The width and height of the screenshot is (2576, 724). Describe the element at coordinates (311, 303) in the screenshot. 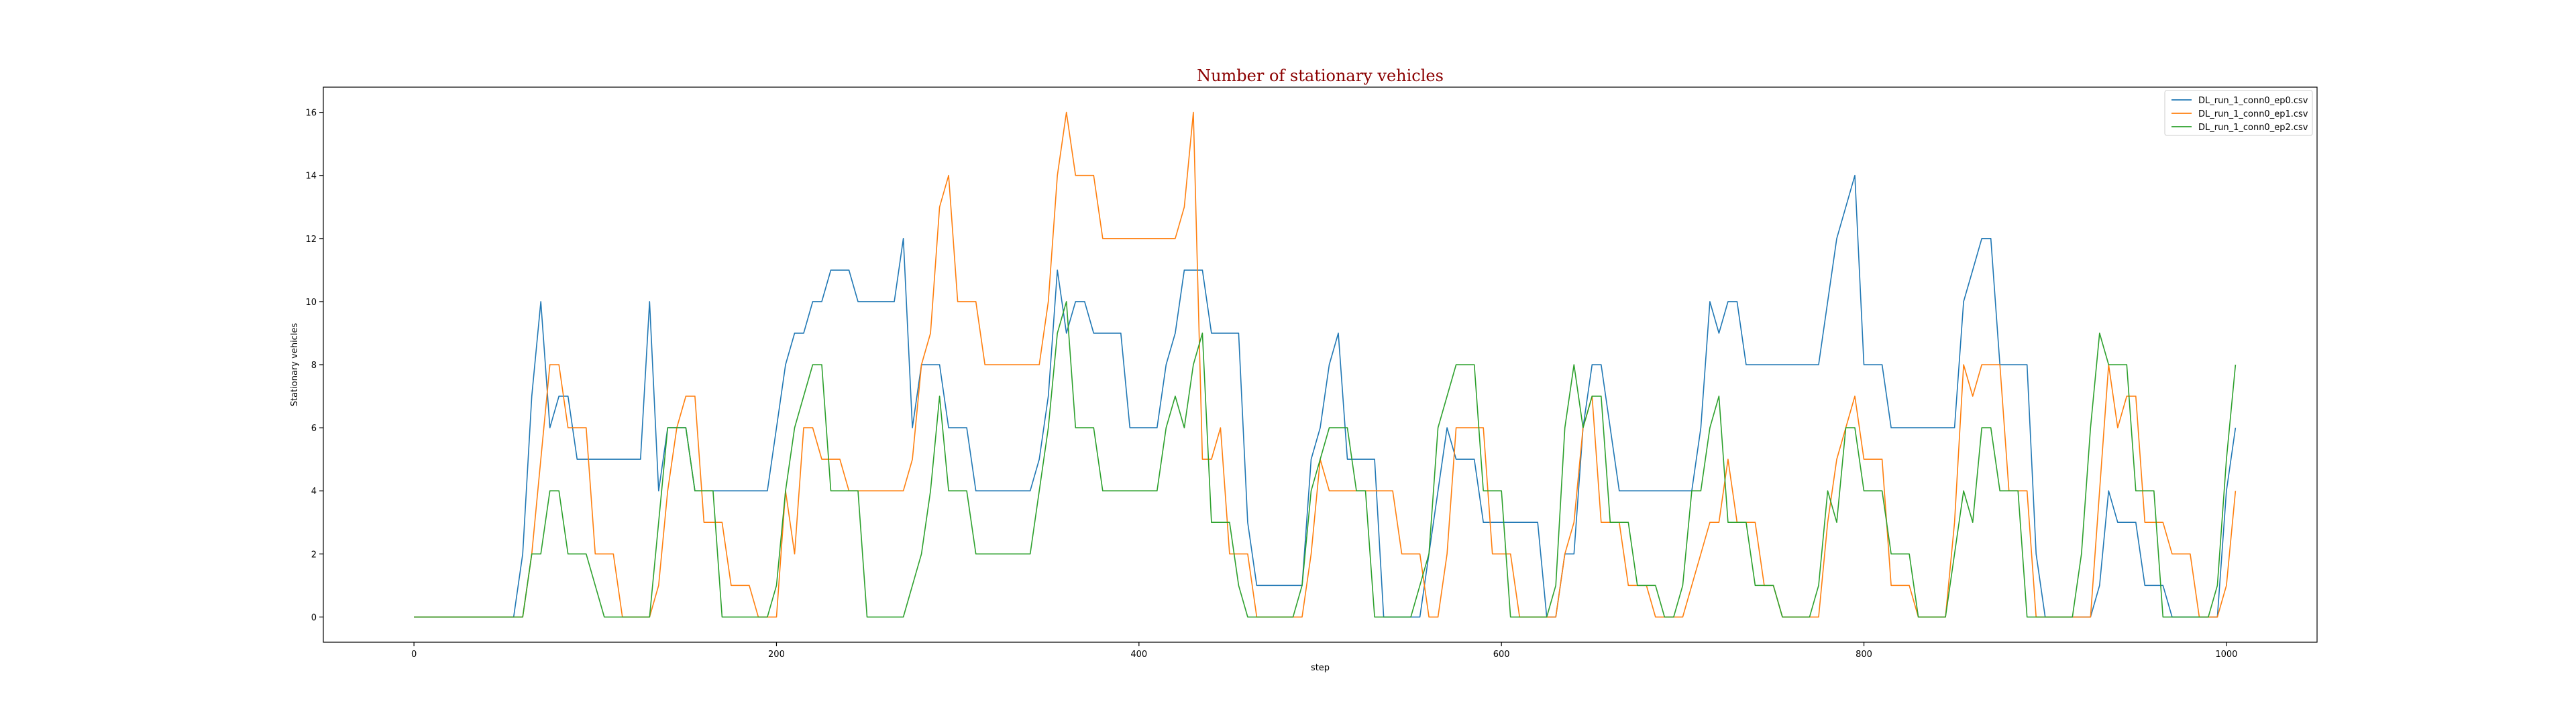

I see `y-tick-label: 10` at that location.